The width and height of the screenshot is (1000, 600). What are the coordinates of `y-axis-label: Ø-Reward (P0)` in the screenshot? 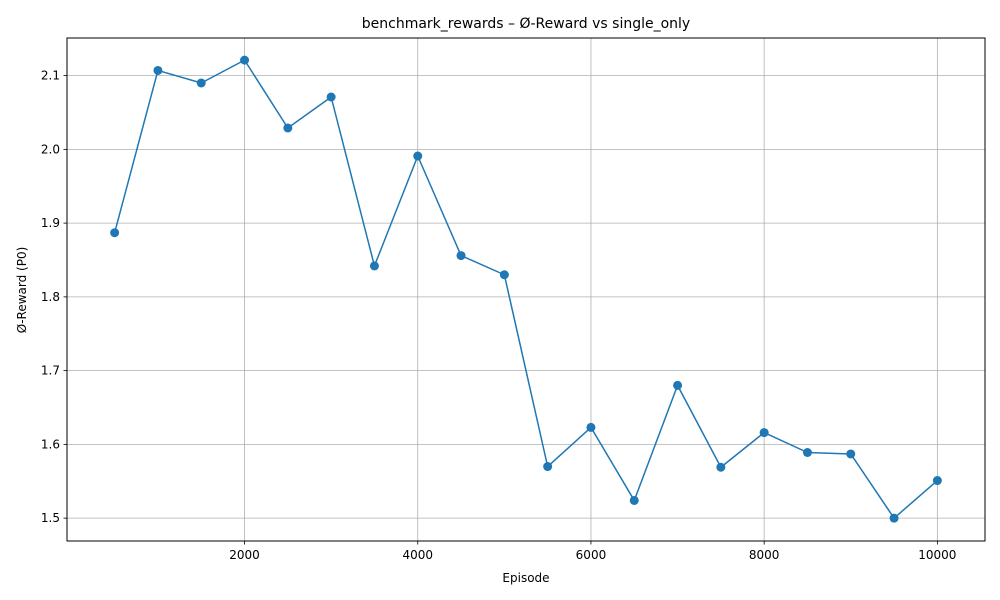 It's located at (22, 290).